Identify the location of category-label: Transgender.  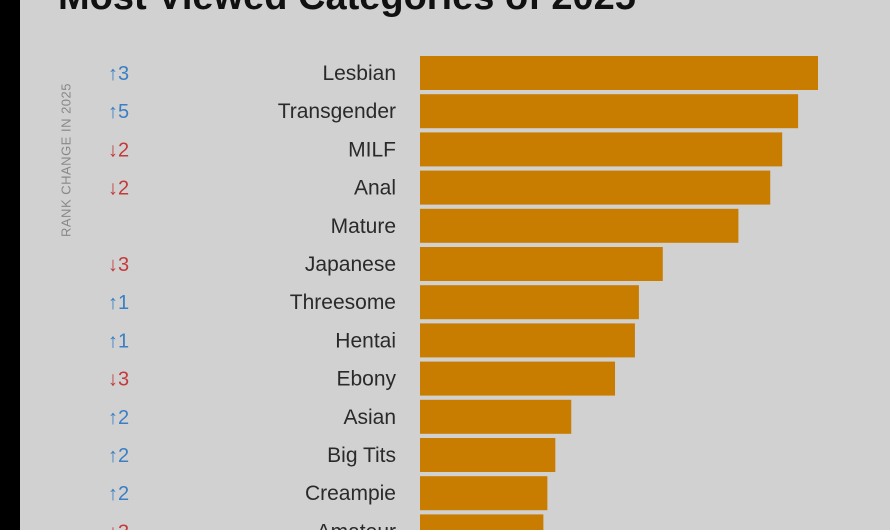
(337, 111).